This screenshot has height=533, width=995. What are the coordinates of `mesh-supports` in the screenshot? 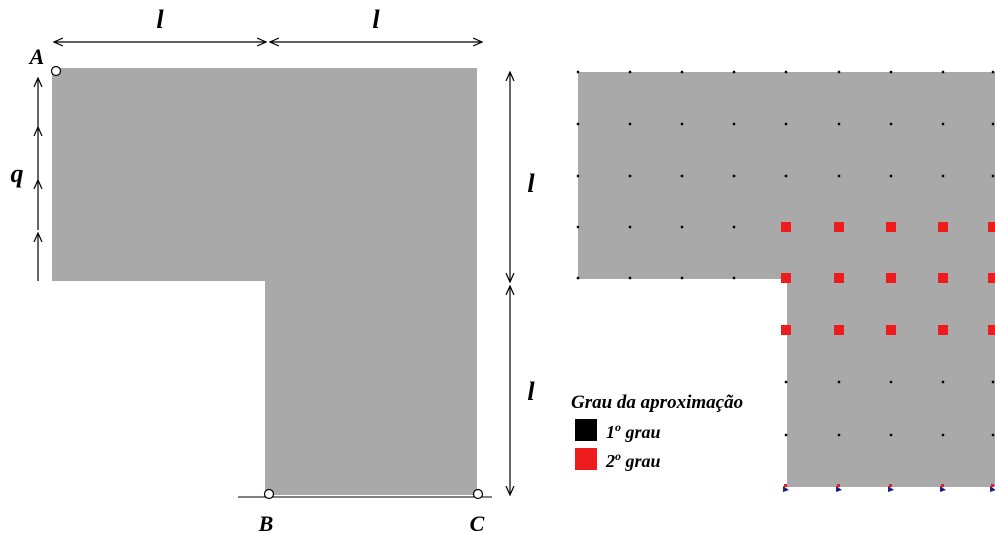 It's located at (889, 488).